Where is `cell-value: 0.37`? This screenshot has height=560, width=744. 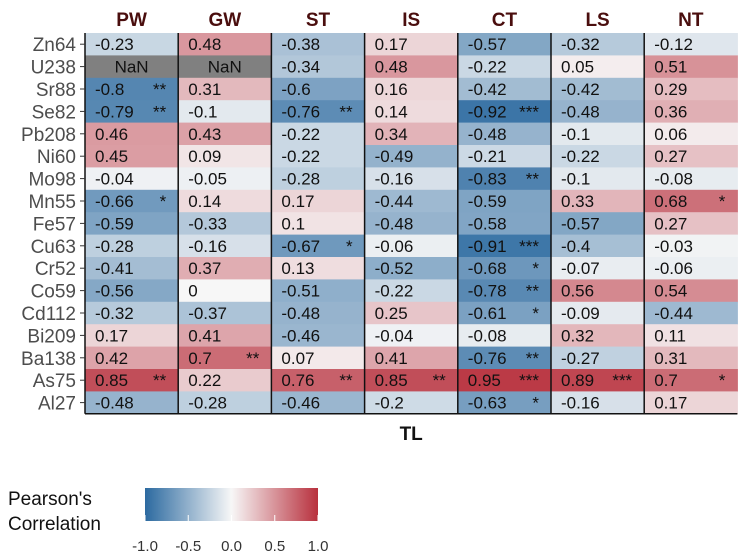
cell-value: 0.37 is located at coordinates (204, 268).